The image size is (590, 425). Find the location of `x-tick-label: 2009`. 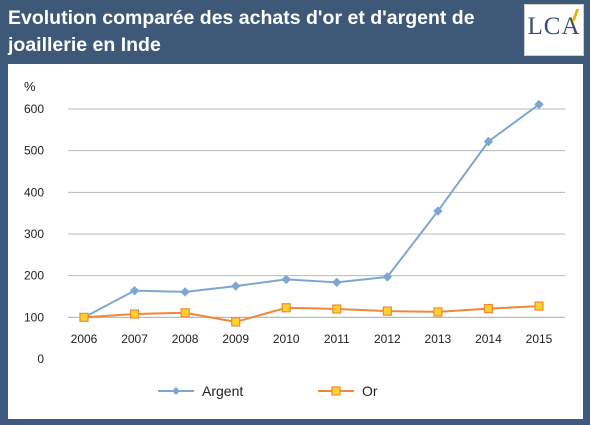

x-tick-label: 2009 is located at coordinates (235, 339).